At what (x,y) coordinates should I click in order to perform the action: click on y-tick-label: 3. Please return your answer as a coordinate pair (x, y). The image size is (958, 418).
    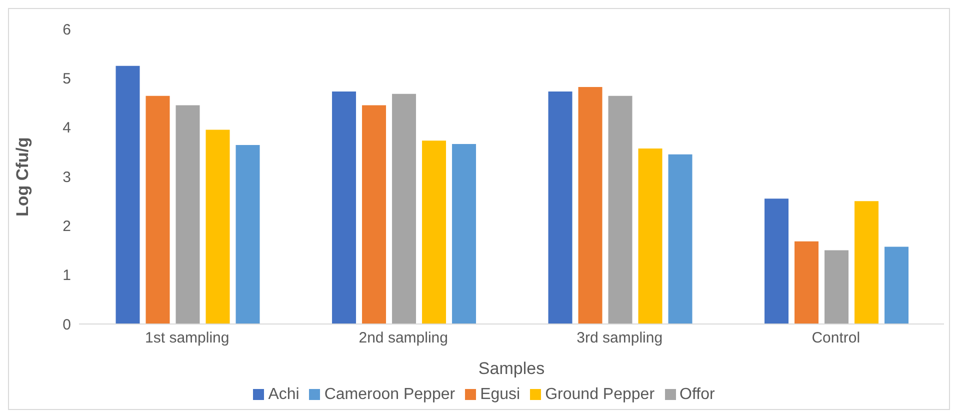
    Looking at the image, I should click on (66, 177).